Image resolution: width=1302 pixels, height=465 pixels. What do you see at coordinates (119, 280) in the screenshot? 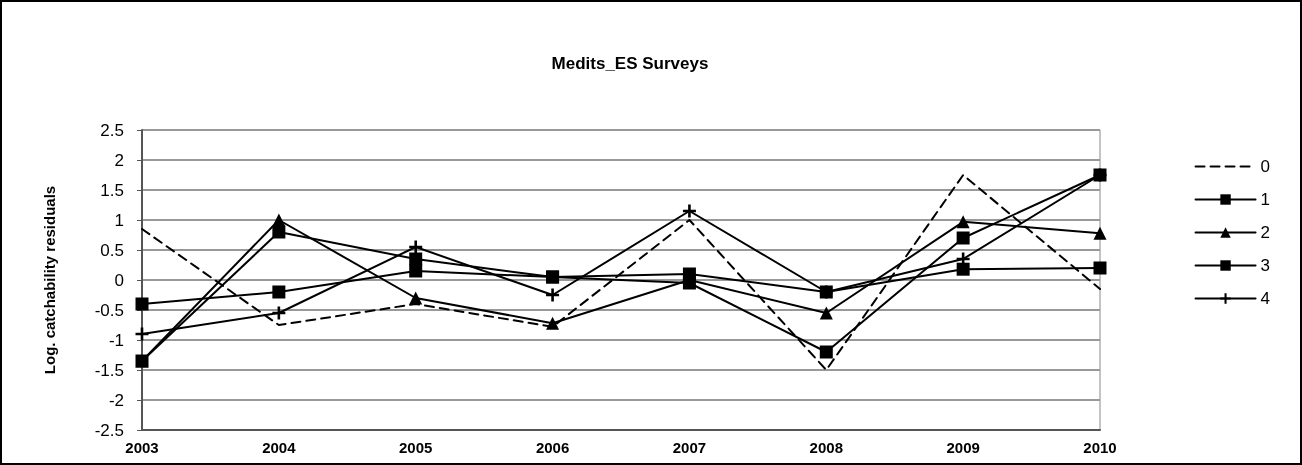
I see `y-tick-label: 0` at bounding box center [119, 280].